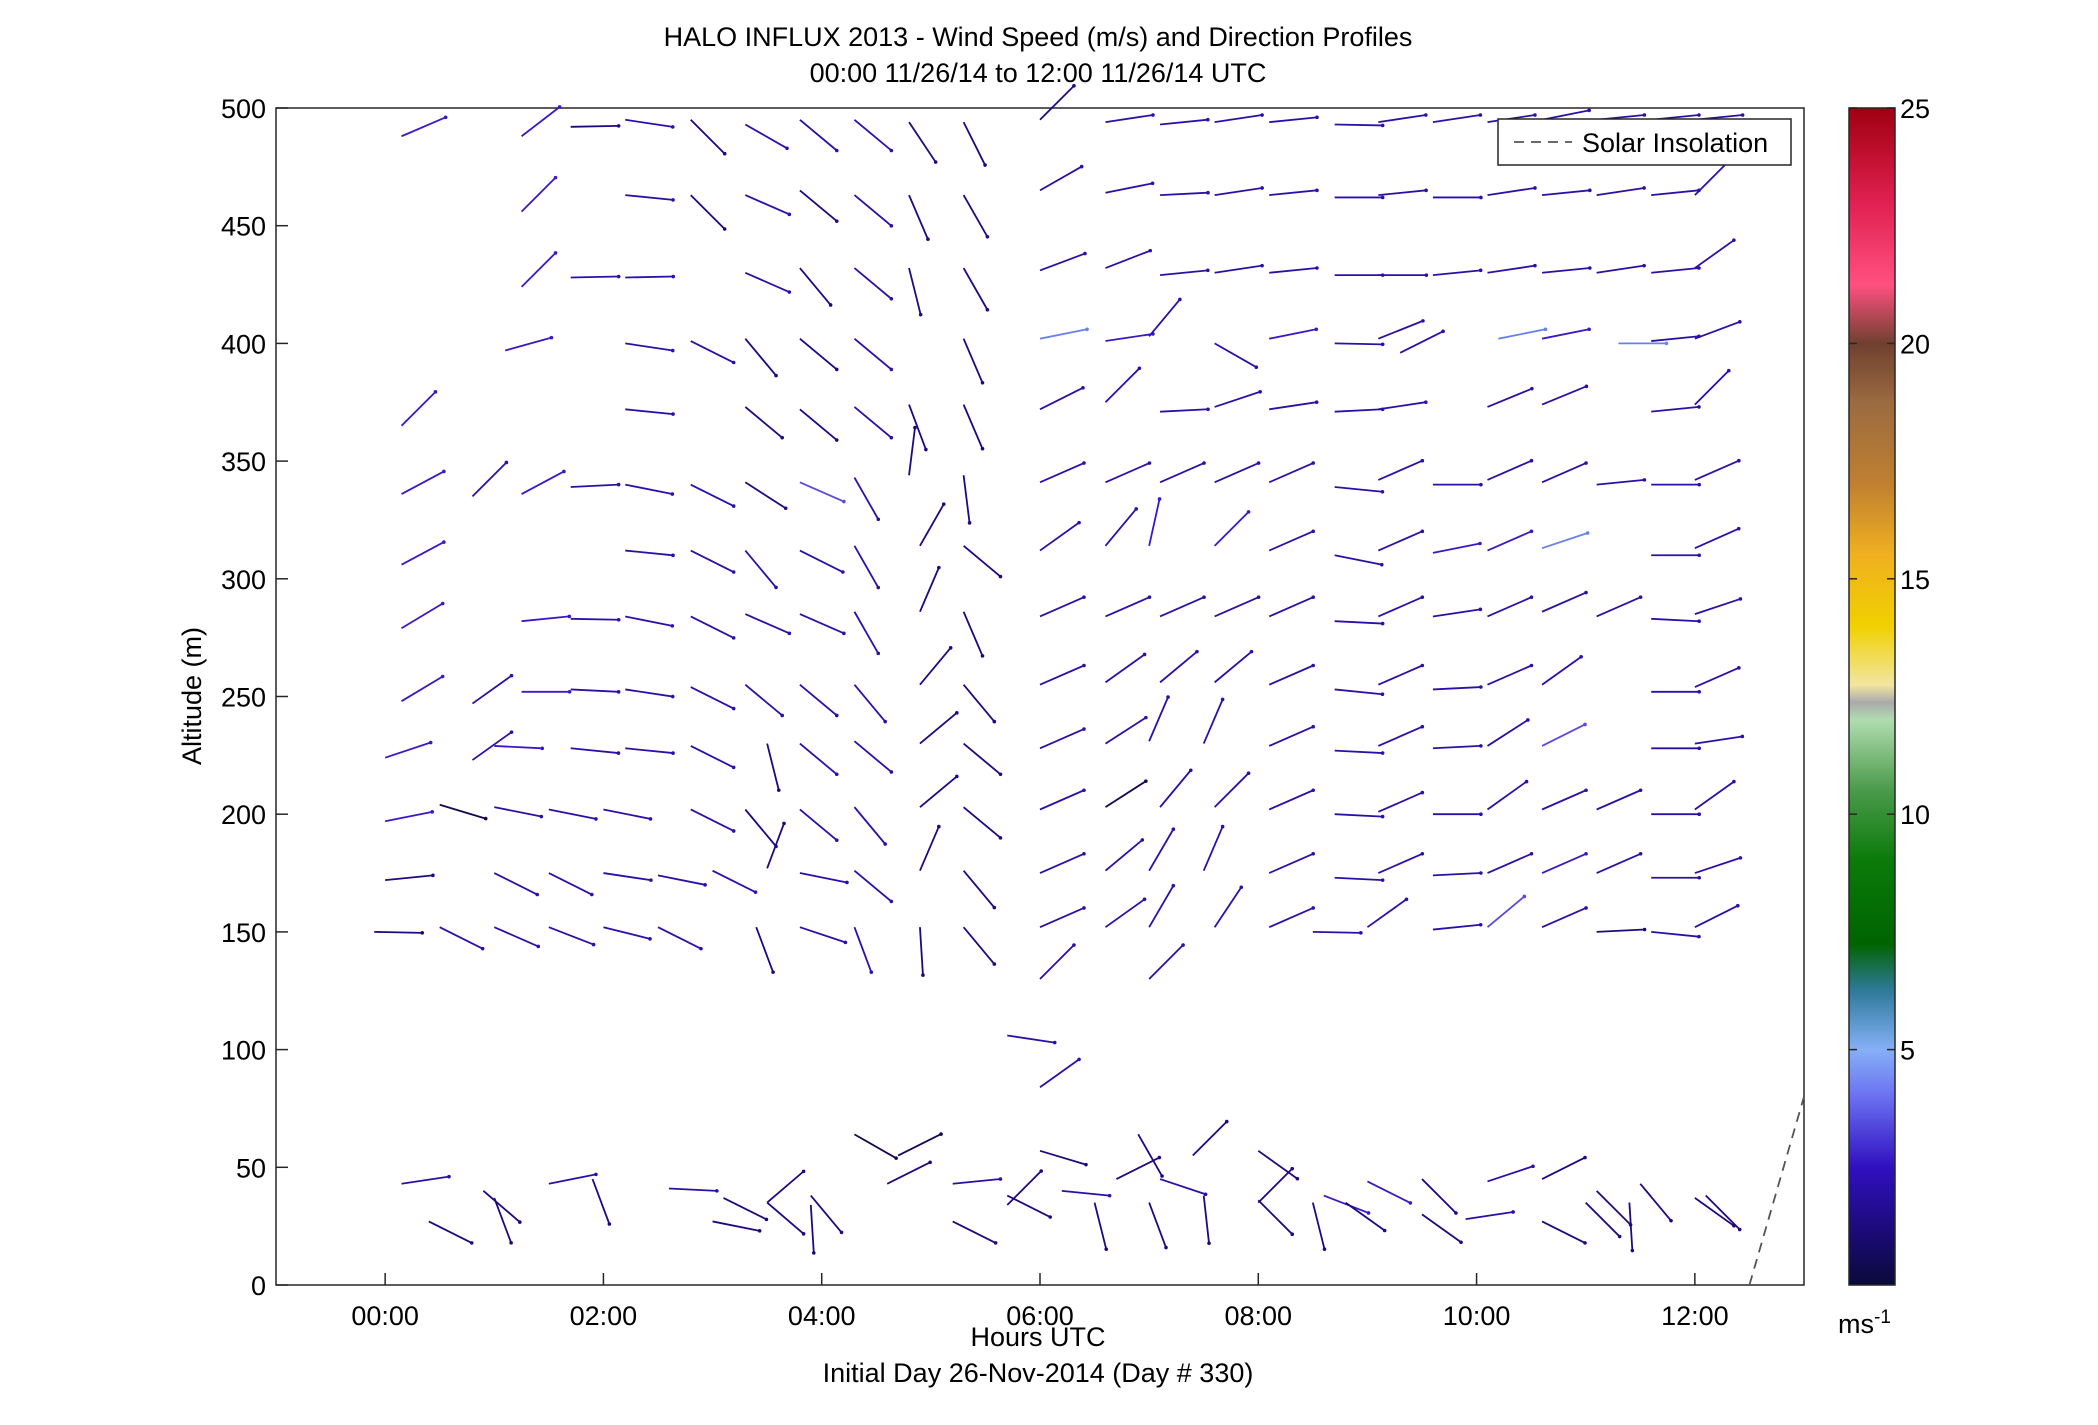 The width and height of the screenshot is (2098, 1425). What do you see at coordinates (1915, 815) in the screenshot?
I see `colorbar-tick-label: 10` at bounding box center [1915, 815].